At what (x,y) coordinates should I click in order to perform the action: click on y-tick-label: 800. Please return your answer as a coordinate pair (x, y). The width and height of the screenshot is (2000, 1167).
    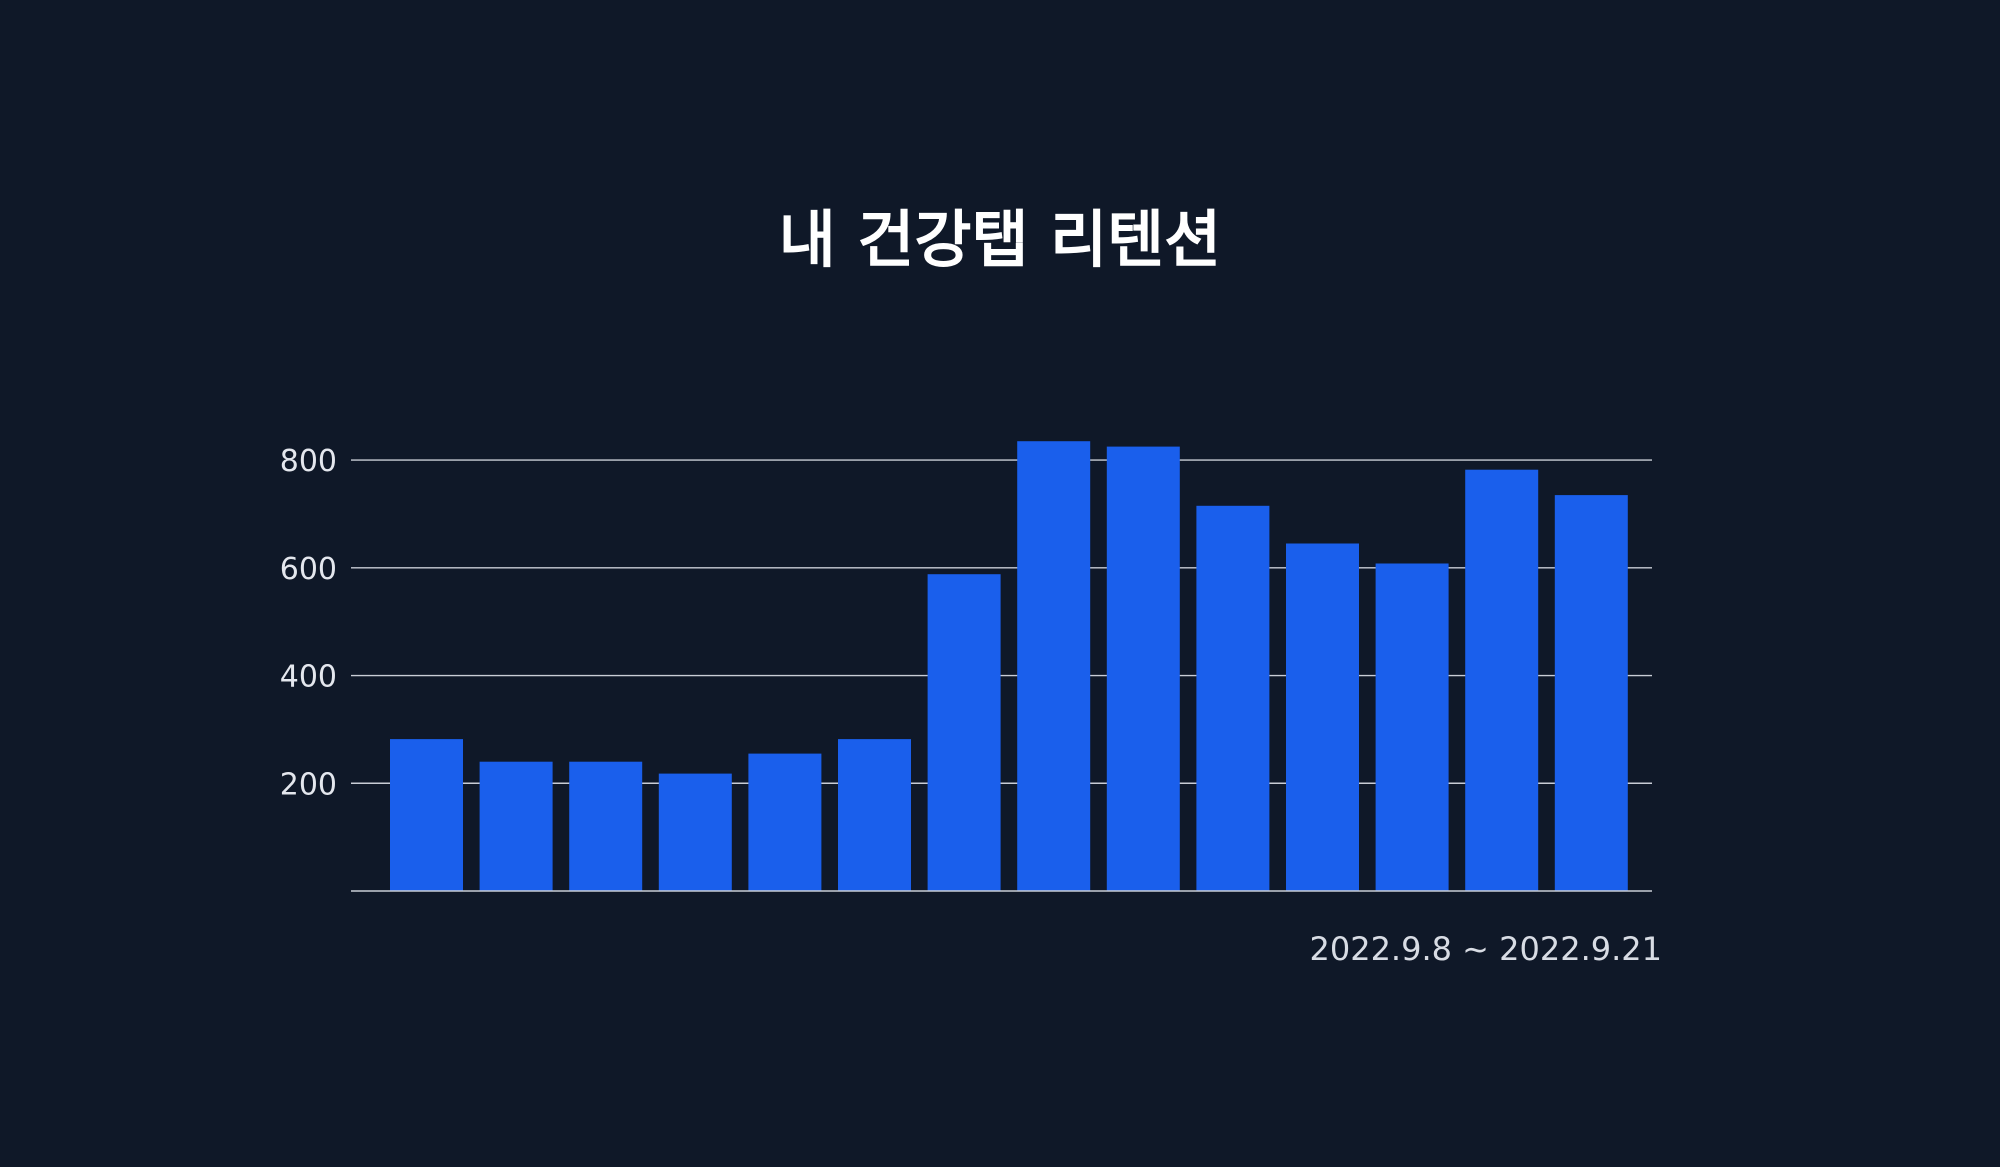
    Looking at the image, I should click on (308, 461).